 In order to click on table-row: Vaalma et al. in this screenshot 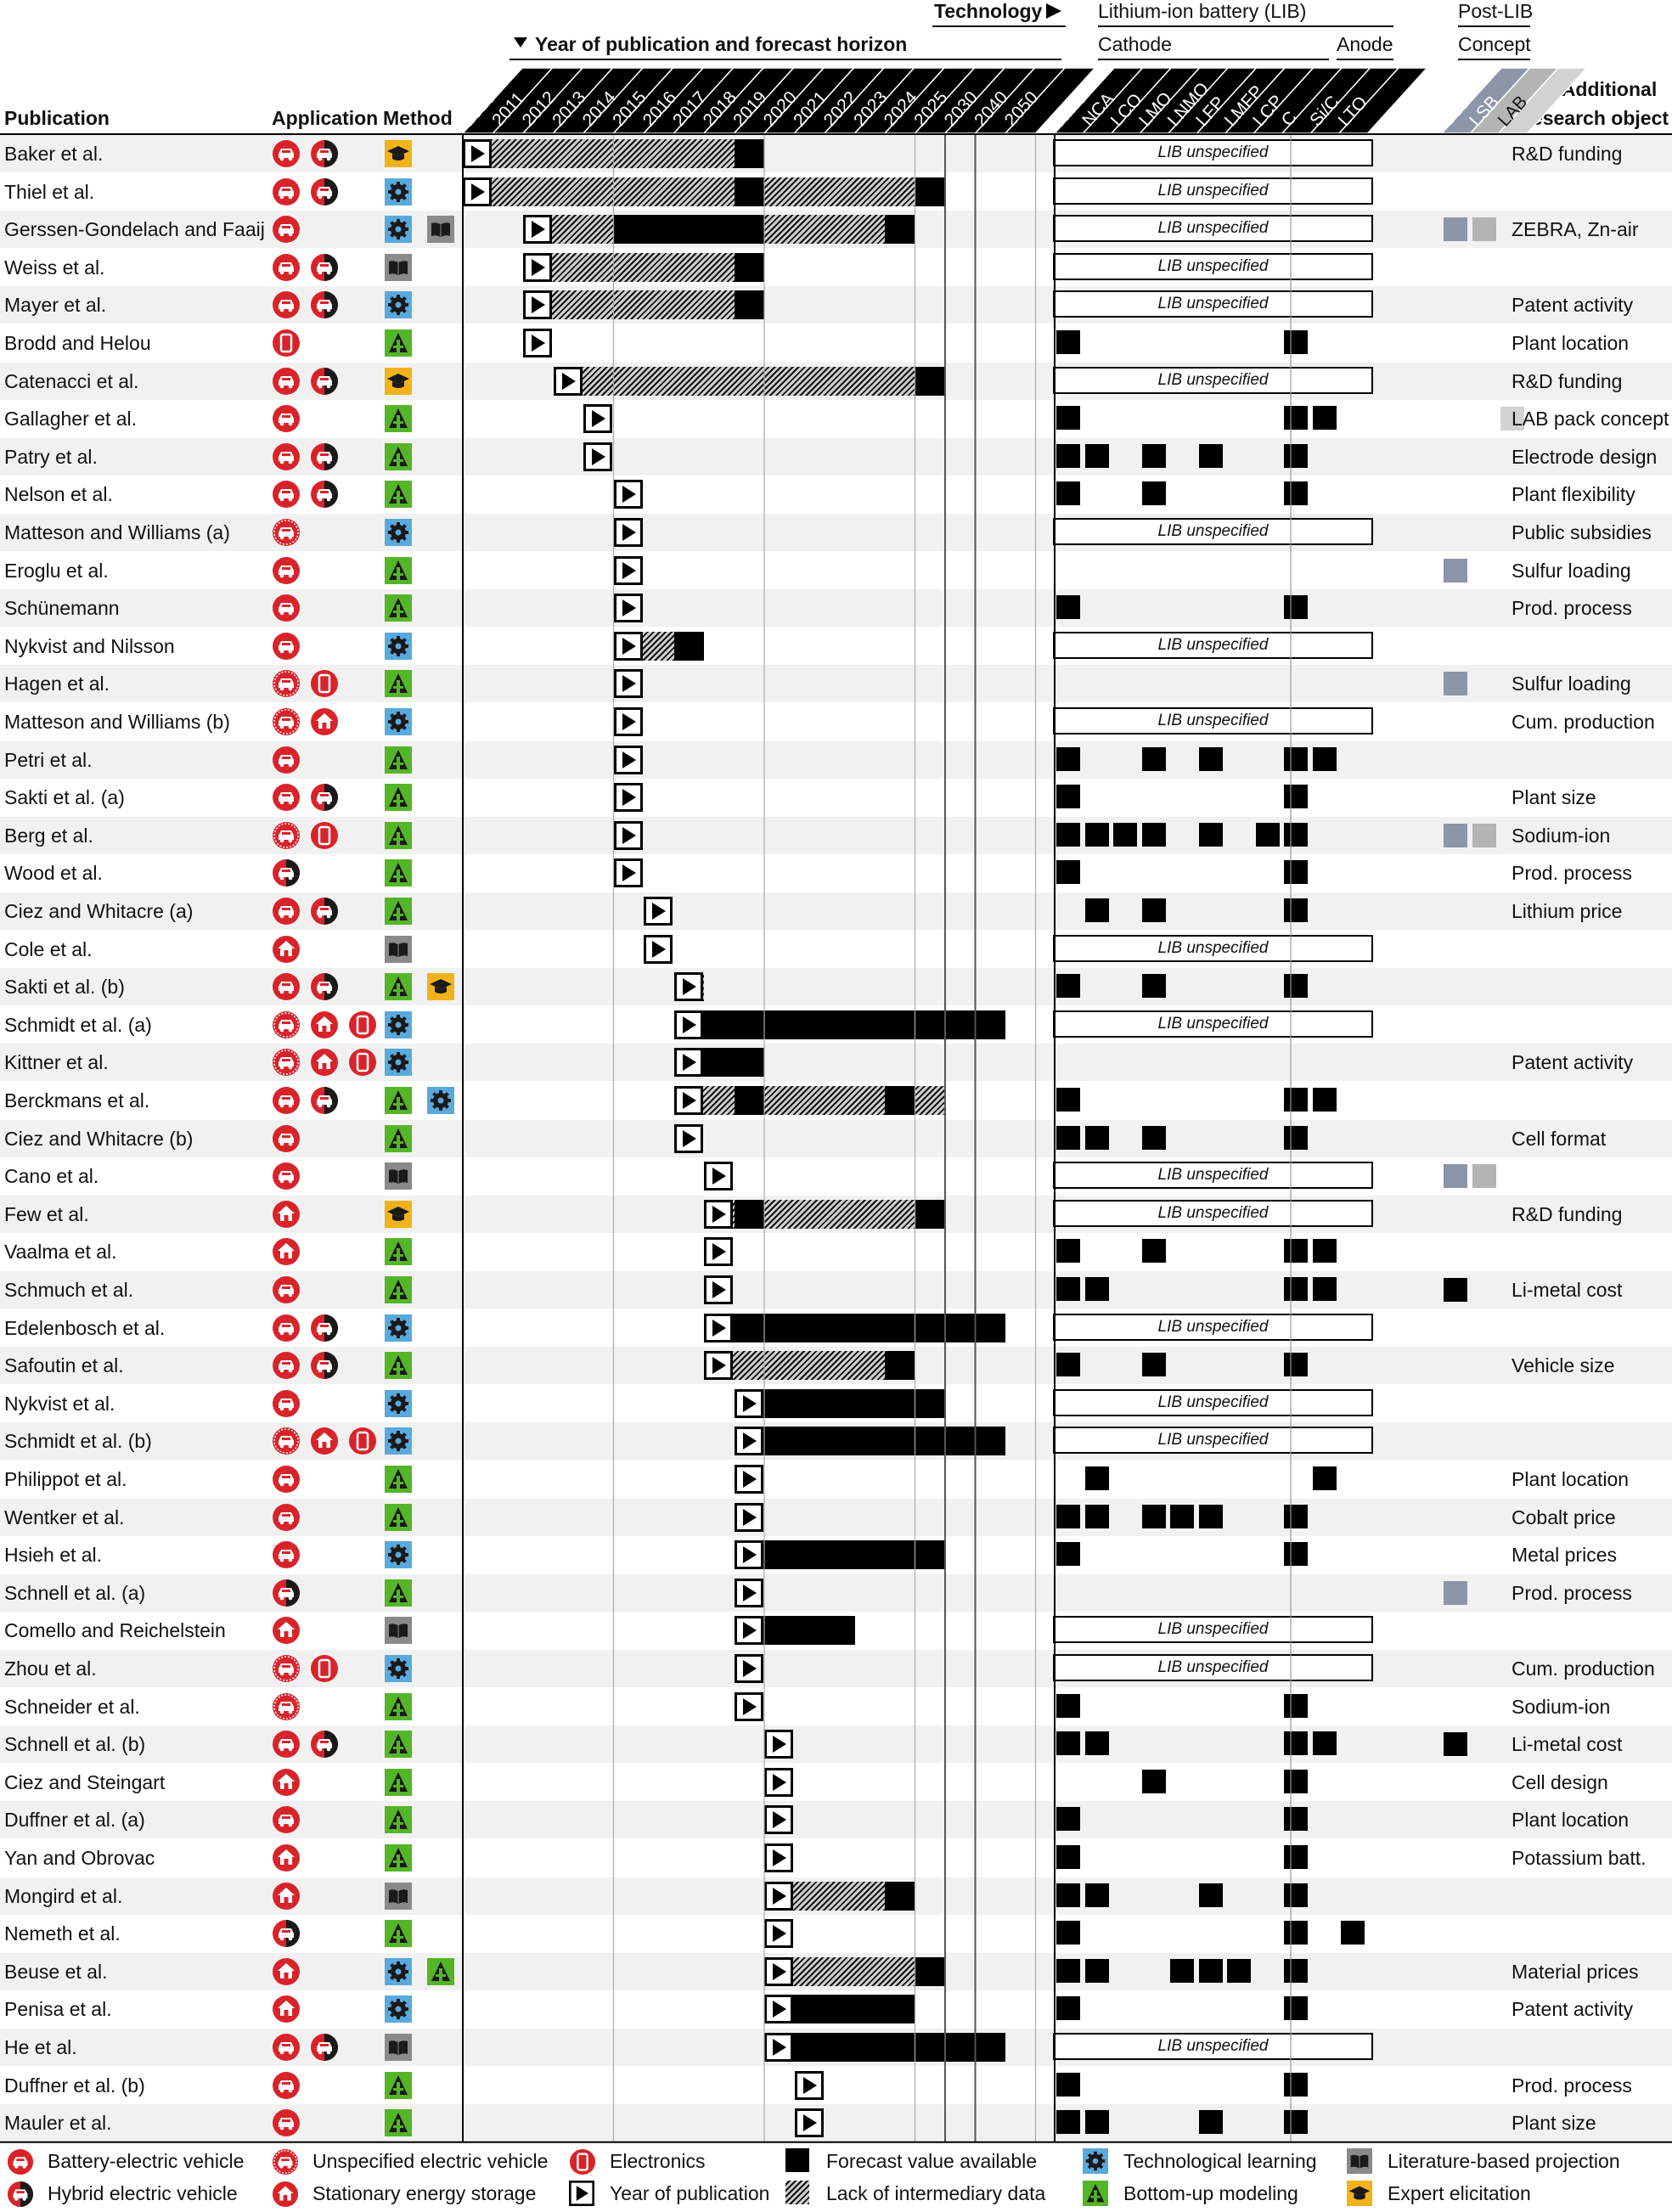, I will do `click(836, 1251)`.